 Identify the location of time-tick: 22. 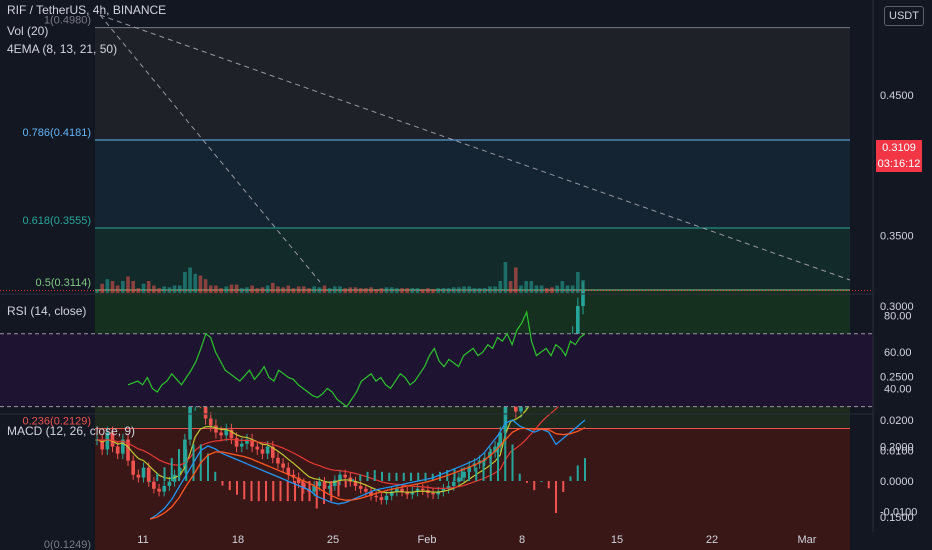
(712, 540).